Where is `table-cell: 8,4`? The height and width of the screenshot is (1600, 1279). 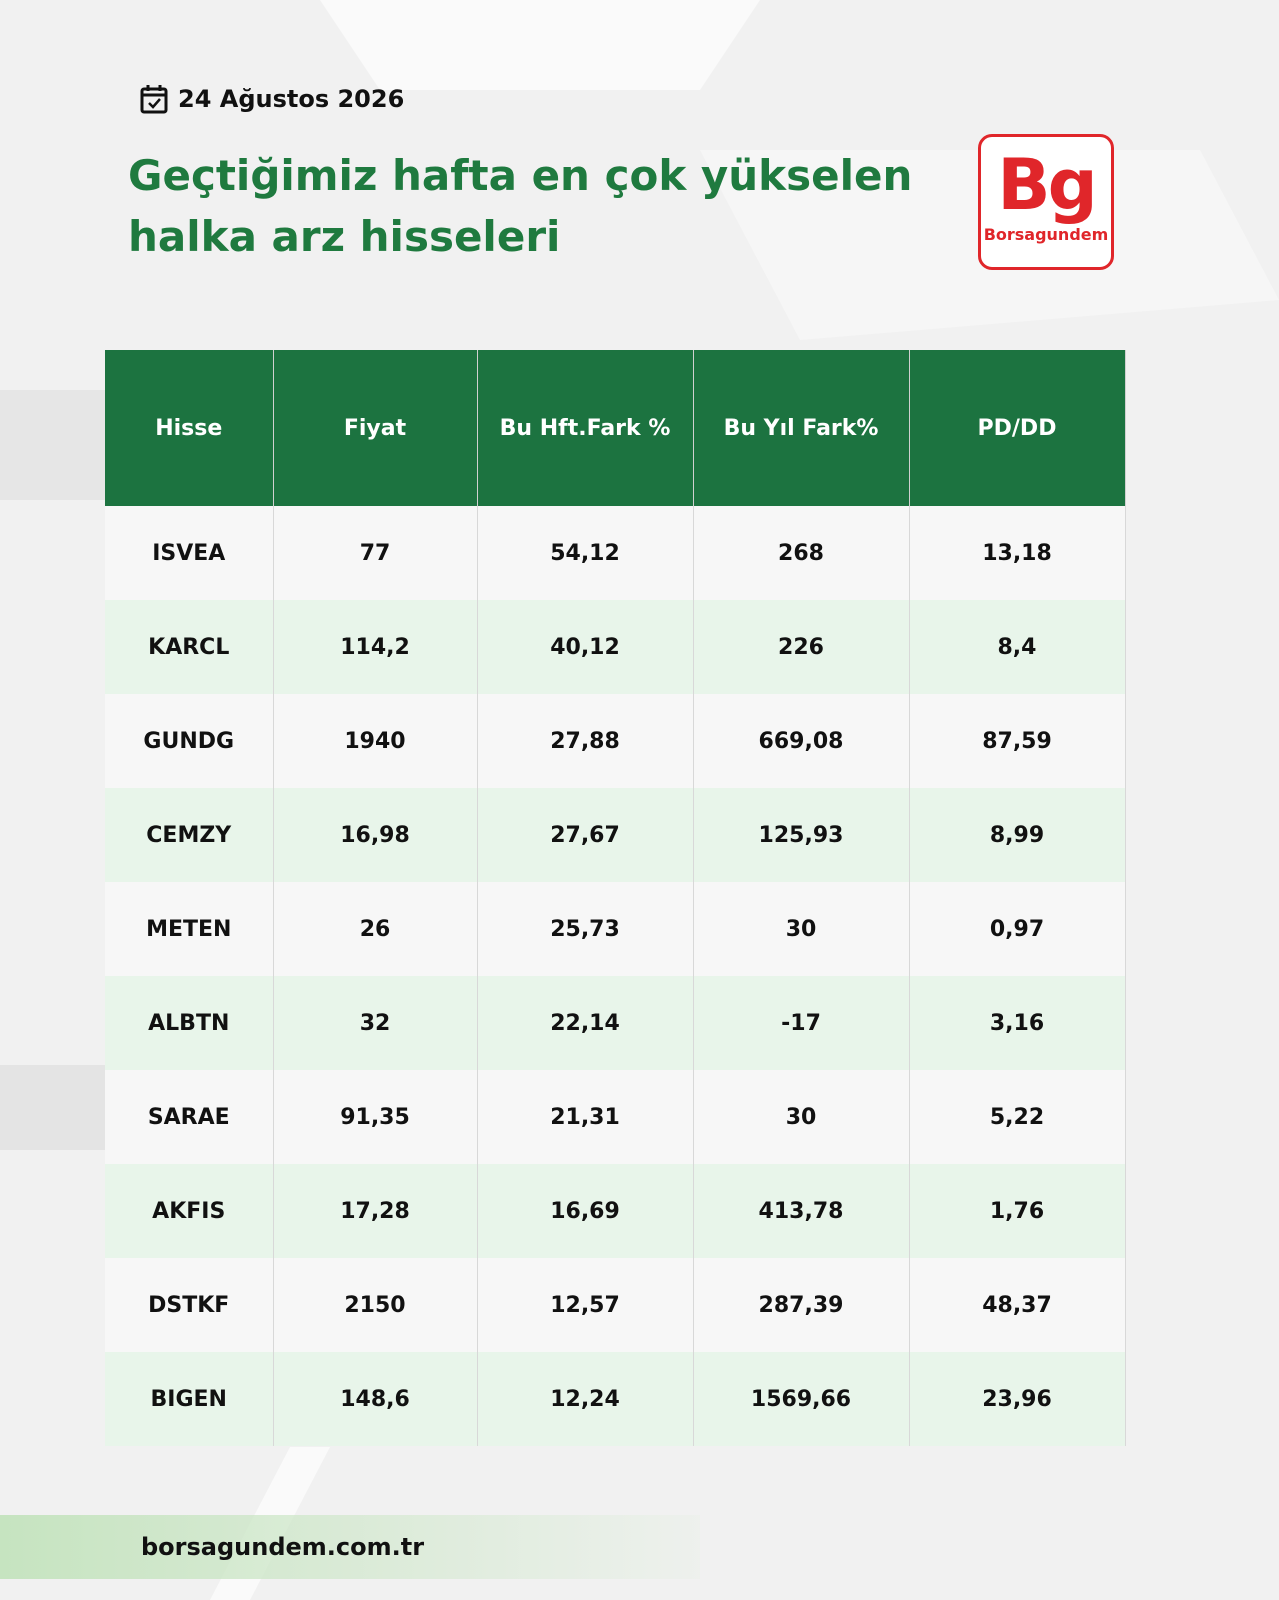 table-cell: 8,4 is located at coordinates (1017, 647).